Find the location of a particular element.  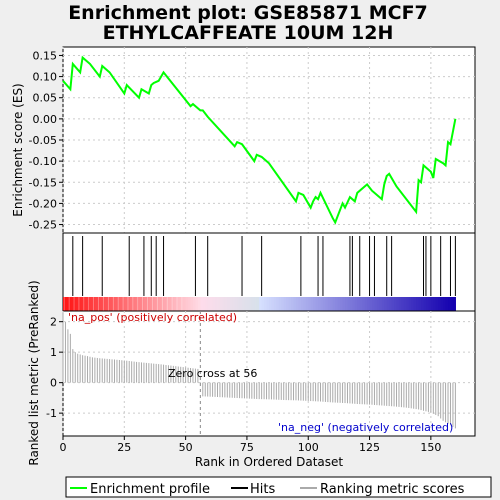

es-ytick-label: -0.15 is located at coordinates (43, 182).